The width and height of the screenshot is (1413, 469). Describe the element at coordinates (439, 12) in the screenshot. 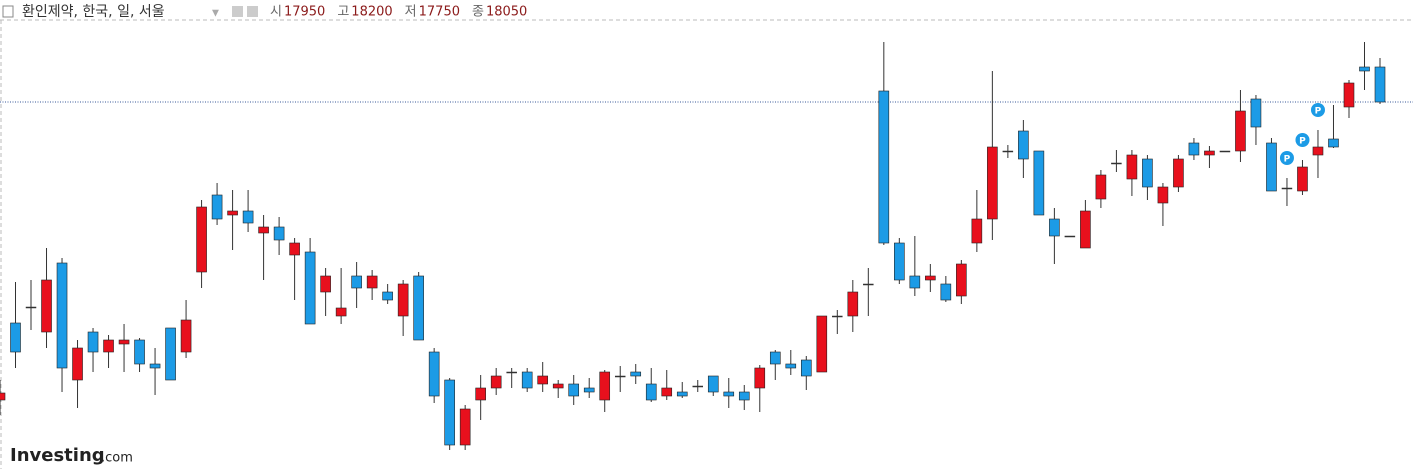

I see `ohlc-value: 17750` at that location.